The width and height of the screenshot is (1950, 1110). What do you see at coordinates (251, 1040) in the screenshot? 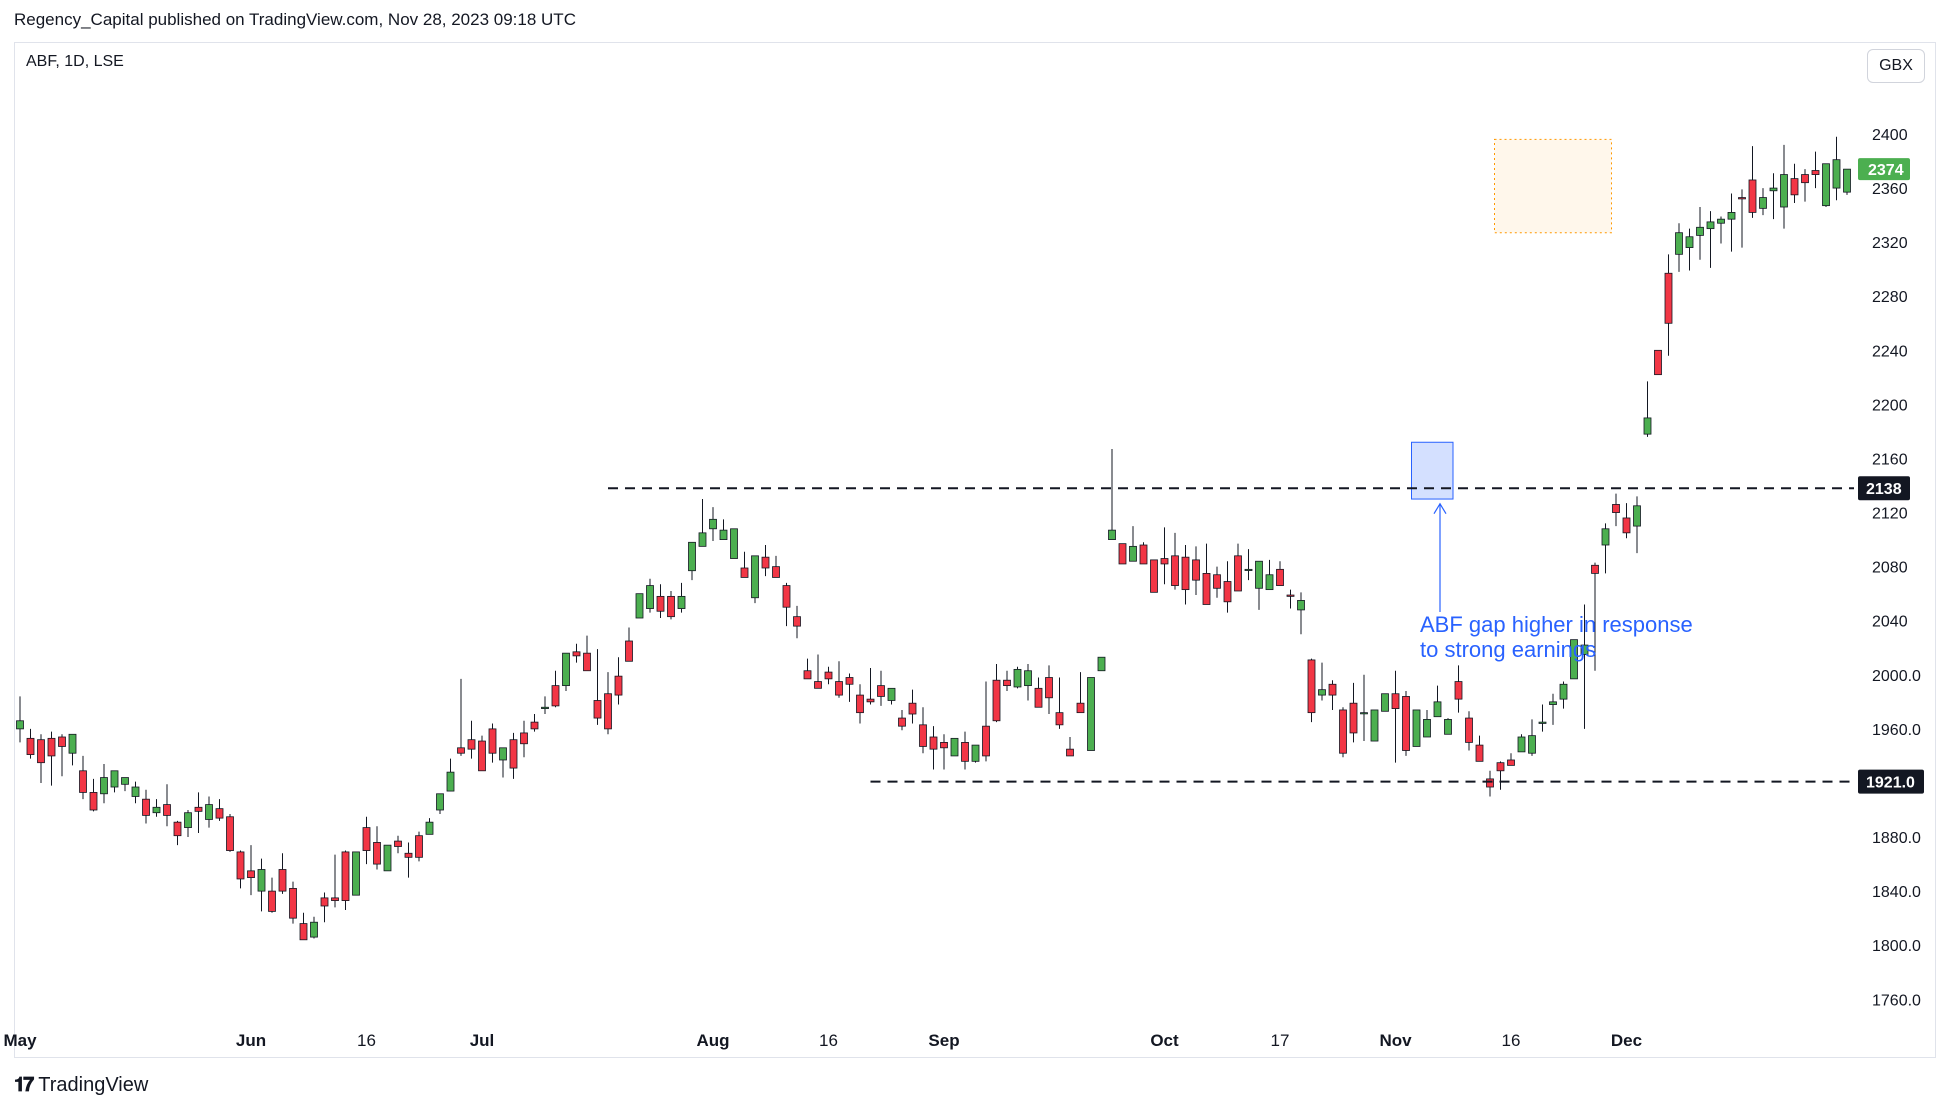
I see `x-tick-label: Jun` at bounding box center [251, 1040].